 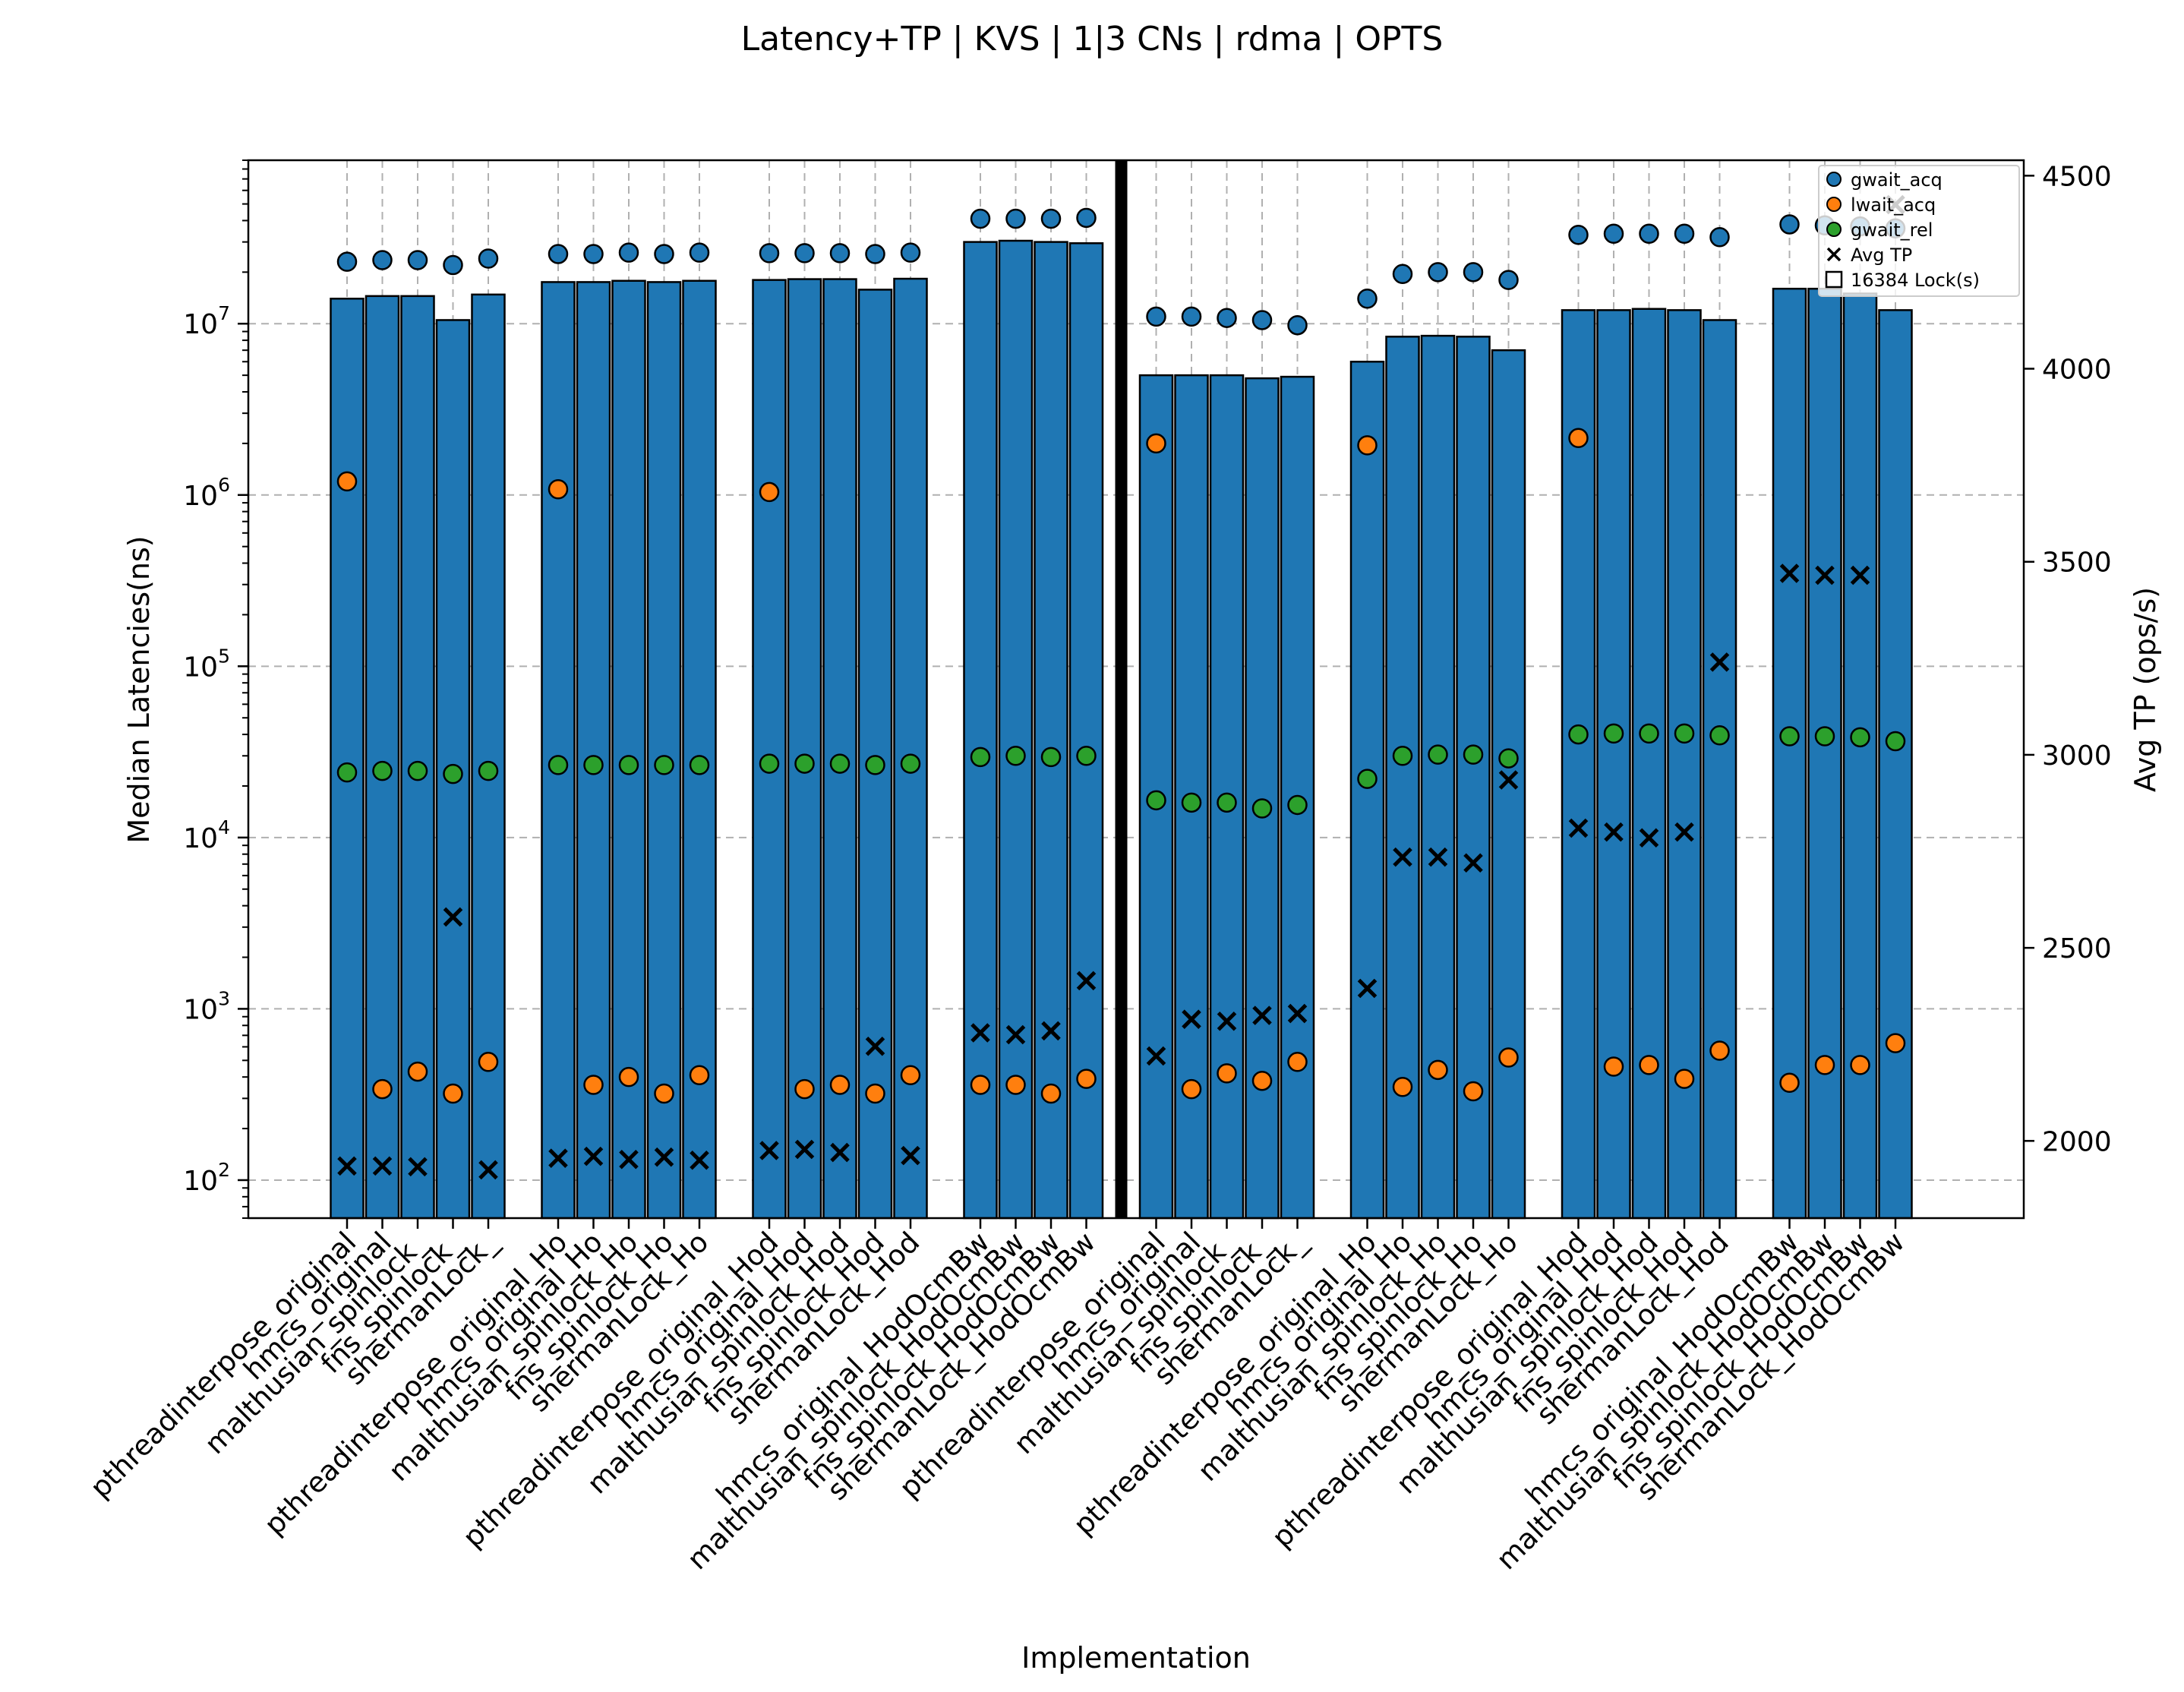 I want to click on y2-tick-label: 4500, so click(x=2077, y=176).